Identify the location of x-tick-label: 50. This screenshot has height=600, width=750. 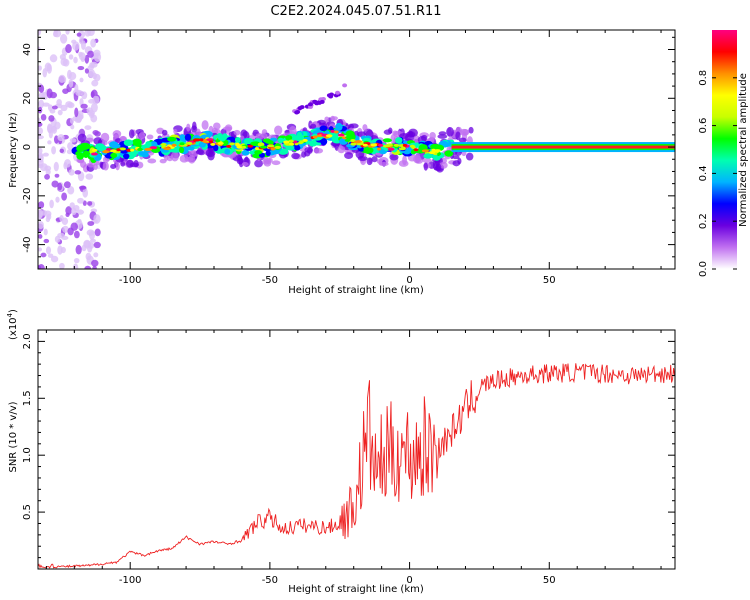
(549, 280).